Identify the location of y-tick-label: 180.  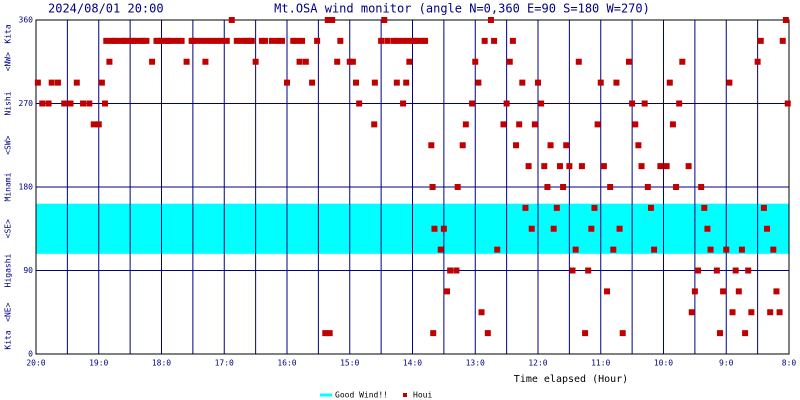
(26, 187).